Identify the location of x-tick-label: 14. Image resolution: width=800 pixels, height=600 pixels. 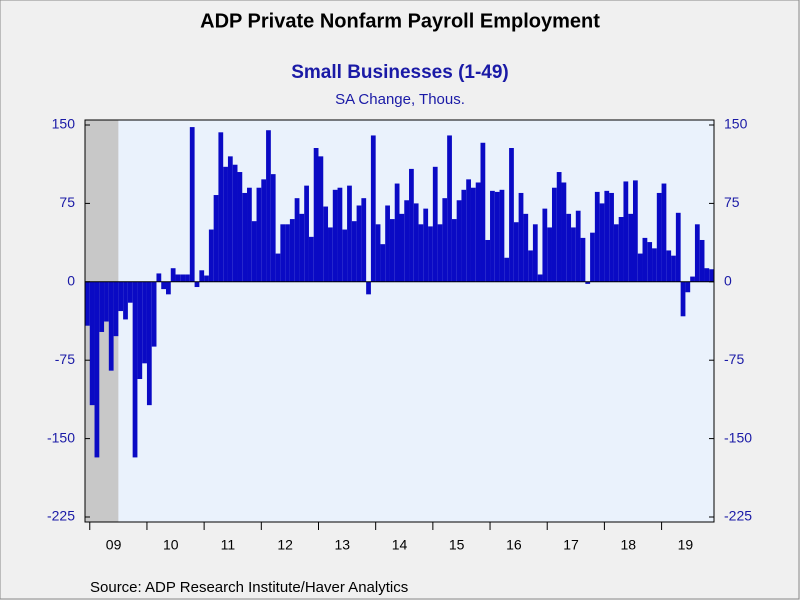
(400, 545).